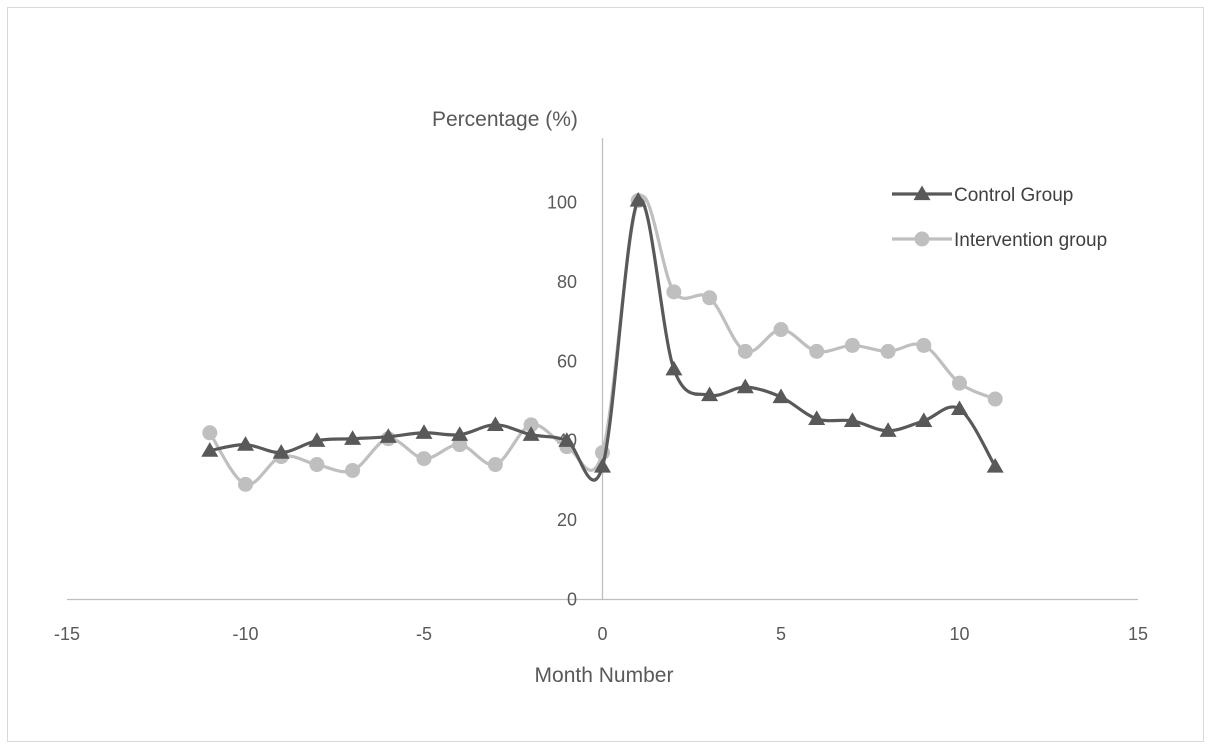 This screenshot has width=1211, height=749. What do you see at coordinates (567, 520) in the screenshot?
I see `y-tick-label: 20` at bounding box center [567, 520].